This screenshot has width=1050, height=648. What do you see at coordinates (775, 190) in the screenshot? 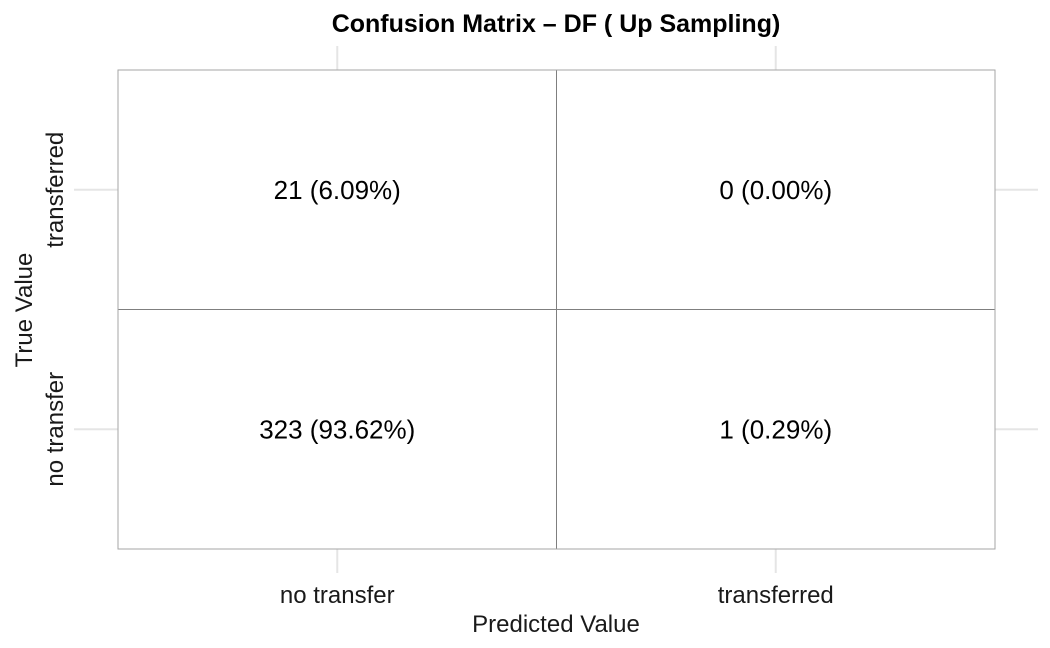
I see `cell-value-label: 0 (0.00%)` at bounding box center [775, 190].